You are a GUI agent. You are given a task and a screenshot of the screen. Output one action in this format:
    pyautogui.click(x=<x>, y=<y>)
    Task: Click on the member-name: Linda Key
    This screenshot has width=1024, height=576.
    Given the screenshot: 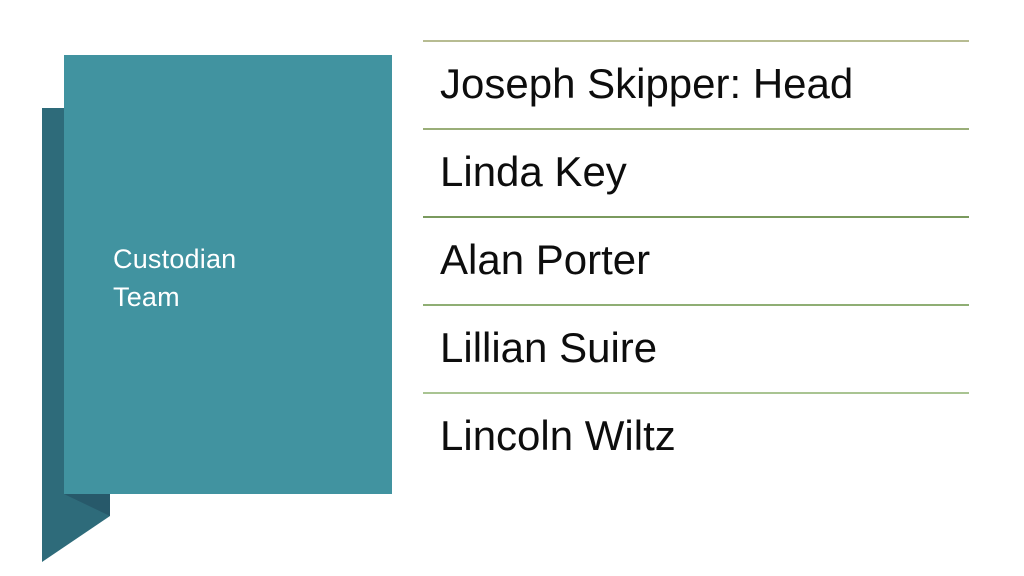 What is the action you would take?
    pyautogui.click(x=533, y=171)
    